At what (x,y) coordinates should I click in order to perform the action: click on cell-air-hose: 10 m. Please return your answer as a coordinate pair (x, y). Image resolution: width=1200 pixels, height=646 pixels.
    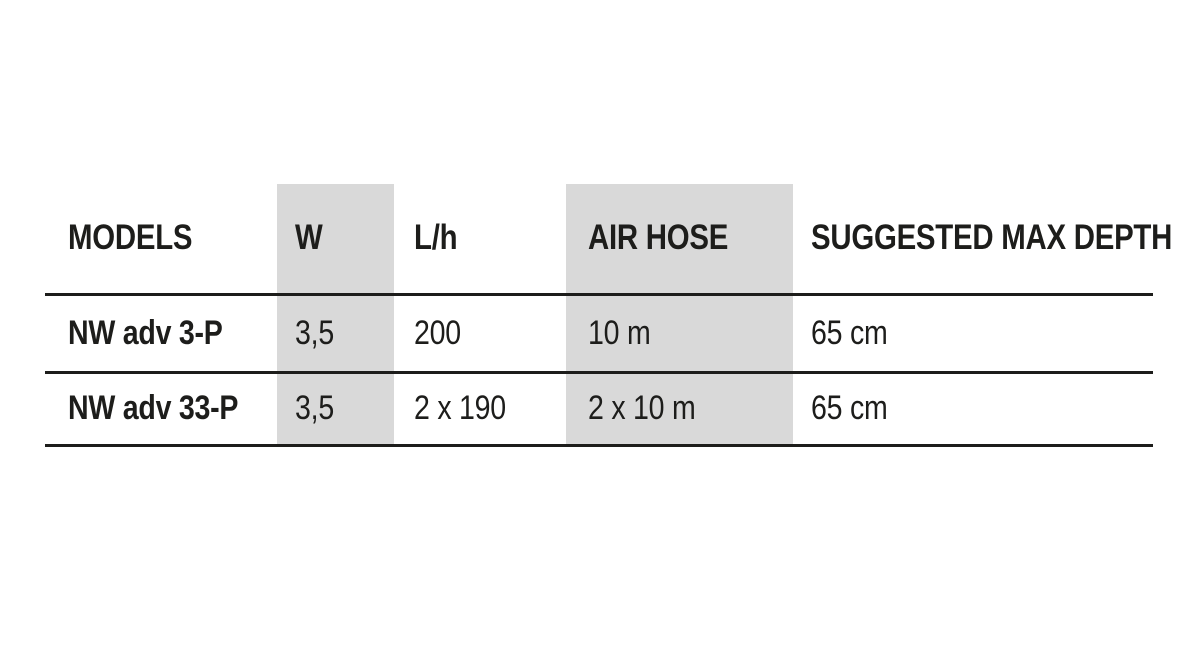
    Looking at the image, I should click on (679, 334).